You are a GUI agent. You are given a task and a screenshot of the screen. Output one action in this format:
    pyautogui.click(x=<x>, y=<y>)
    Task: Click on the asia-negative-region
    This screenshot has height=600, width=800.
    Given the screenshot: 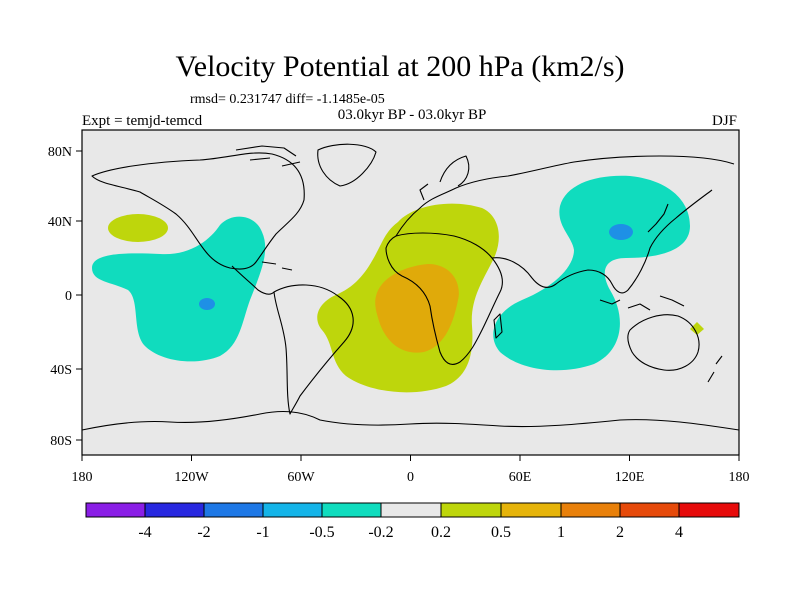 What is the action you would take?
    pyautogui.click(x=591, y=273)
    